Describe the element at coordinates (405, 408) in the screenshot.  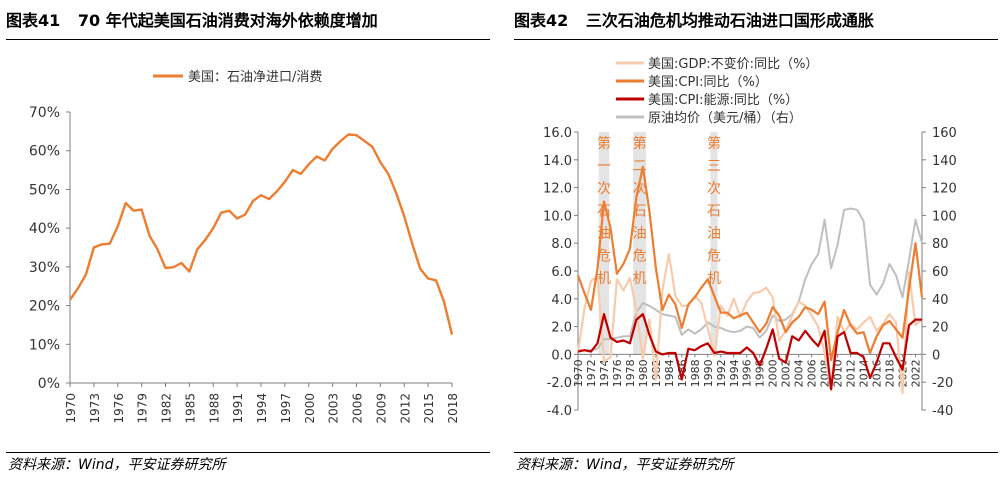
I see `left-x-tick-label: 2012` at that location.